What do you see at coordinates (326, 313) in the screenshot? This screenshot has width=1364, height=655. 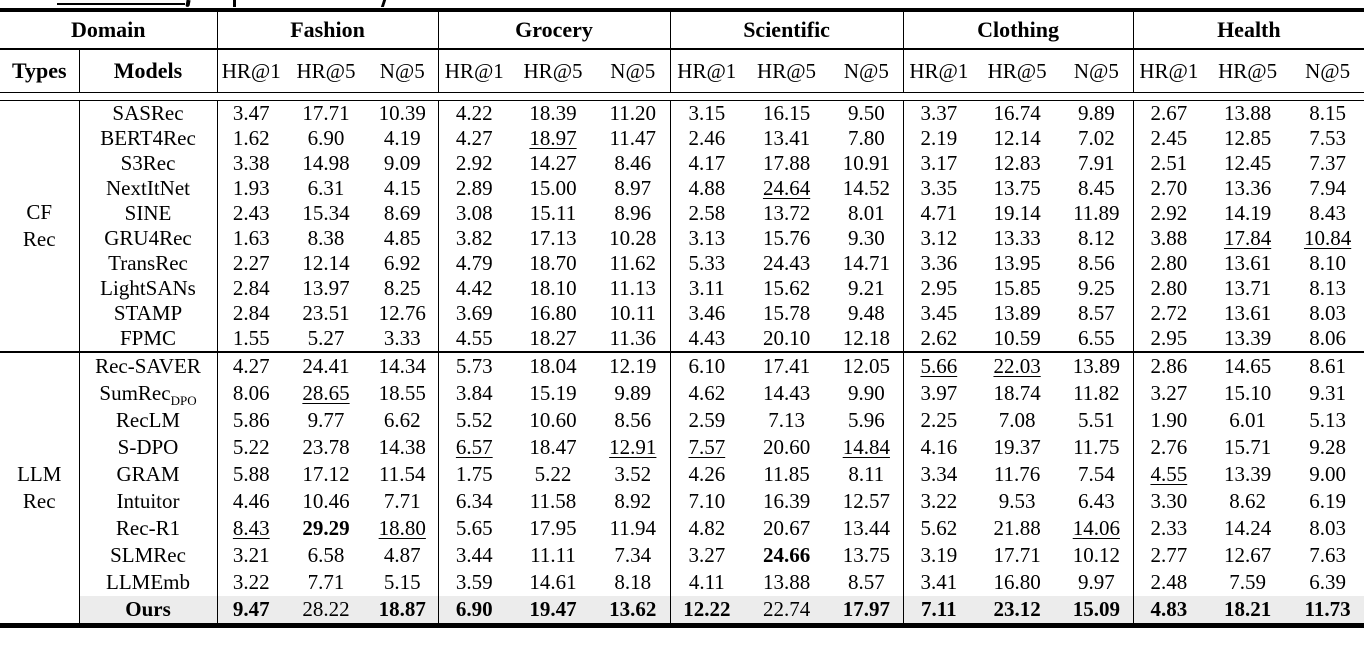 I see `metric-value: 23.51` at bounding box center [326, 313].